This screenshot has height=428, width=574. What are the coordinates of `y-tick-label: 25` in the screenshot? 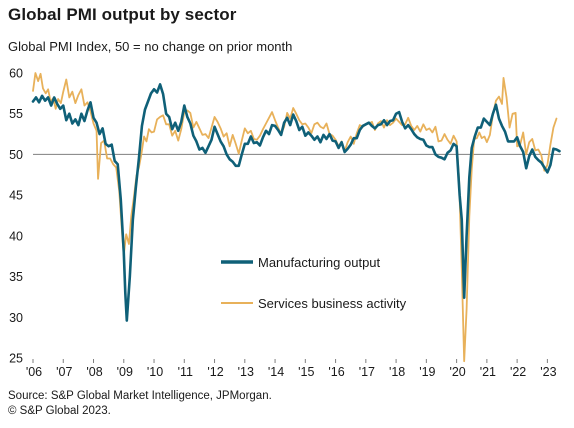 It's located at (16, 359).